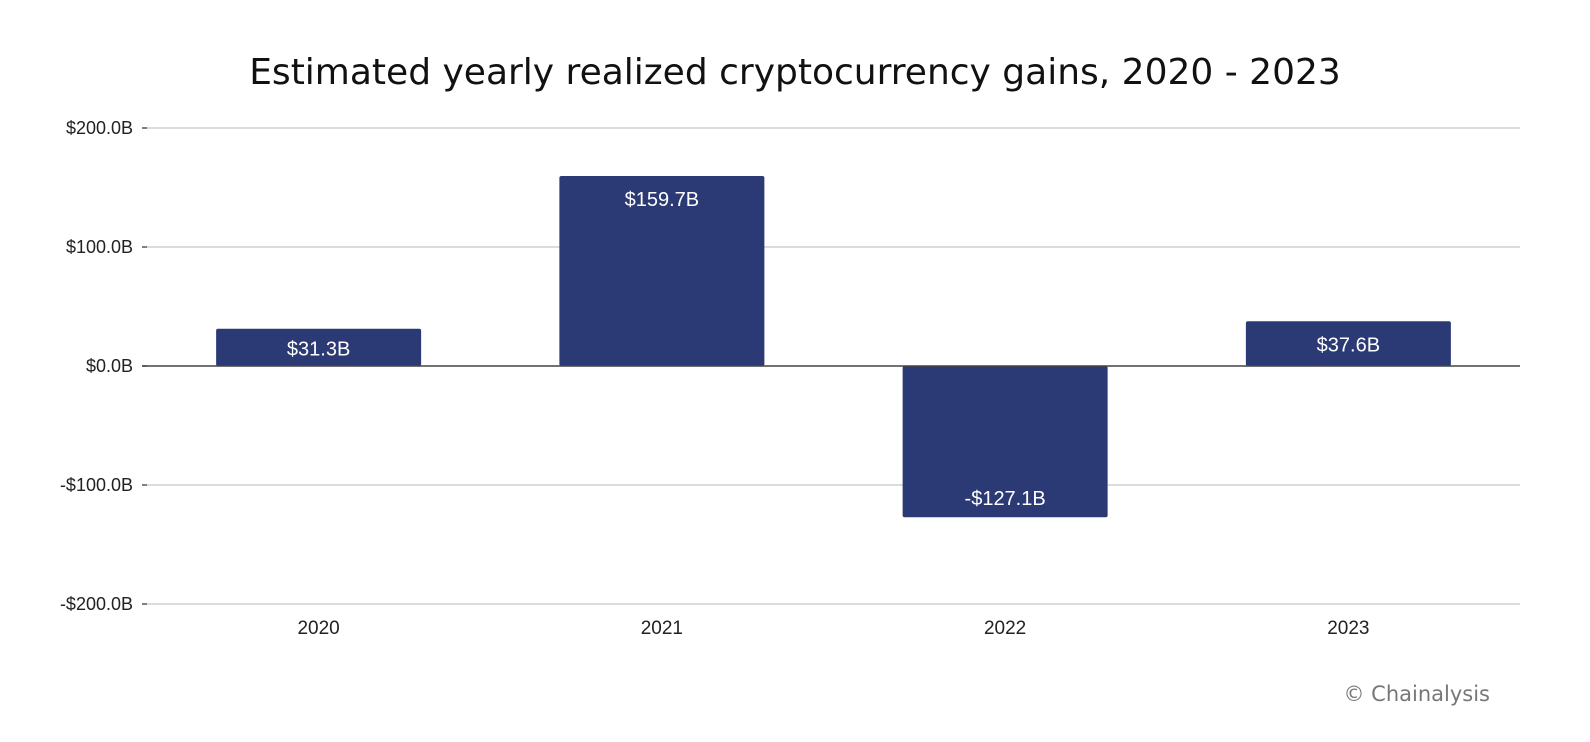  Describe the element at coordinates (96, 485) in the screenshot. I see `y-tick-label: -$100.0B` at that location.